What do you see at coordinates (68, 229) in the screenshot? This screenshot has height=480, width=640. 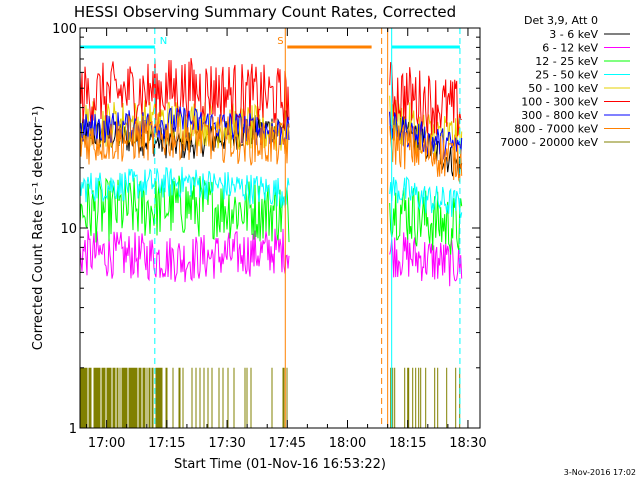 I see `y-tick-label: 10` at bounding box center [68, 229].